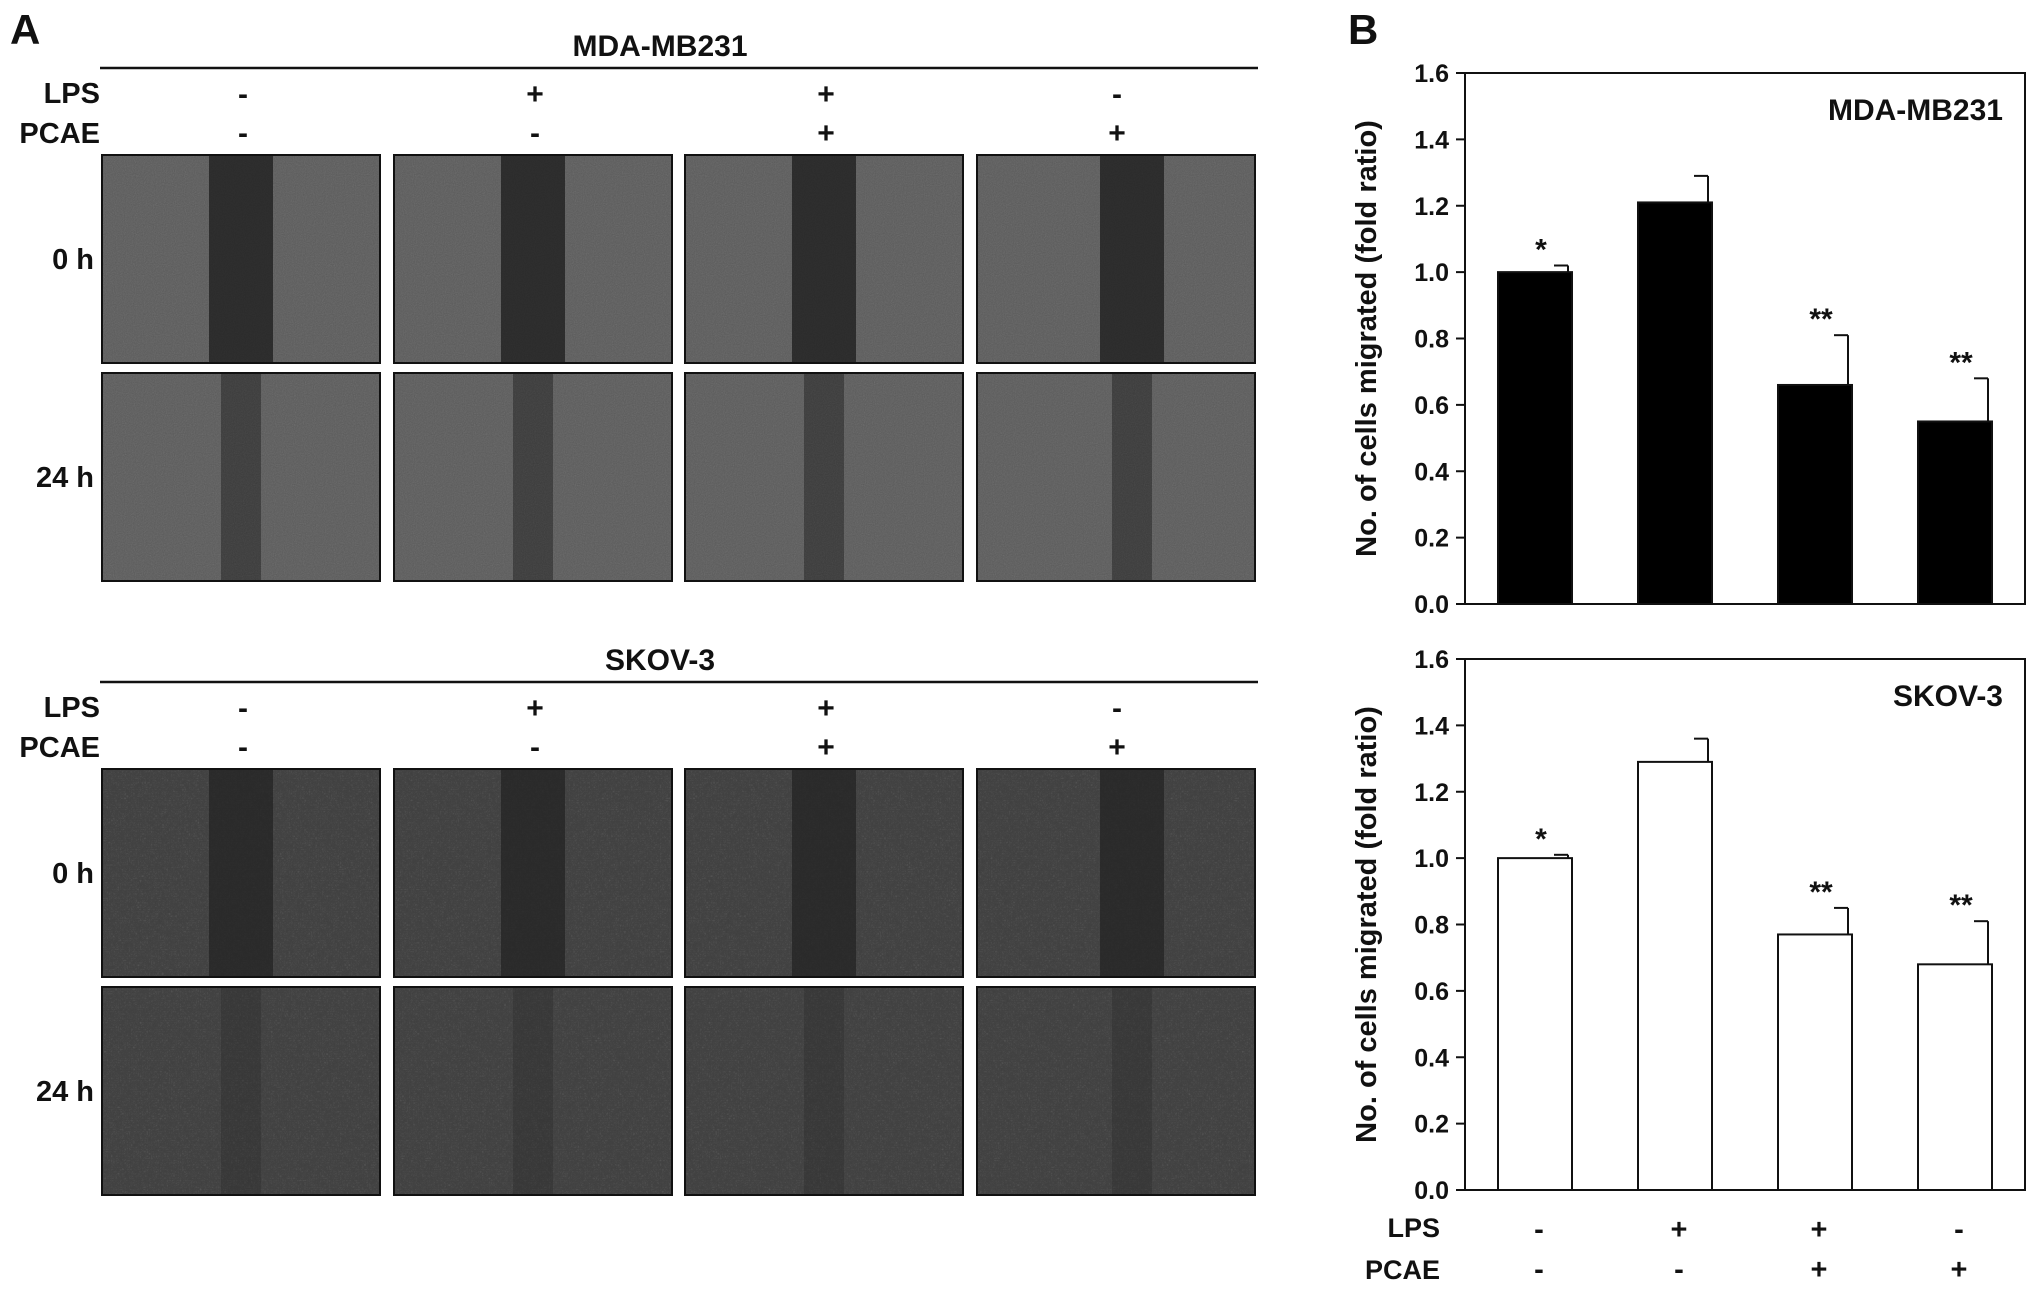 The width and height of the screenshot is (2031, 1293). What do you see at coordinates (660, 660) in the screenshot?
I see `cell-line-title: SKOV-3` at bounding box center [660, 660].